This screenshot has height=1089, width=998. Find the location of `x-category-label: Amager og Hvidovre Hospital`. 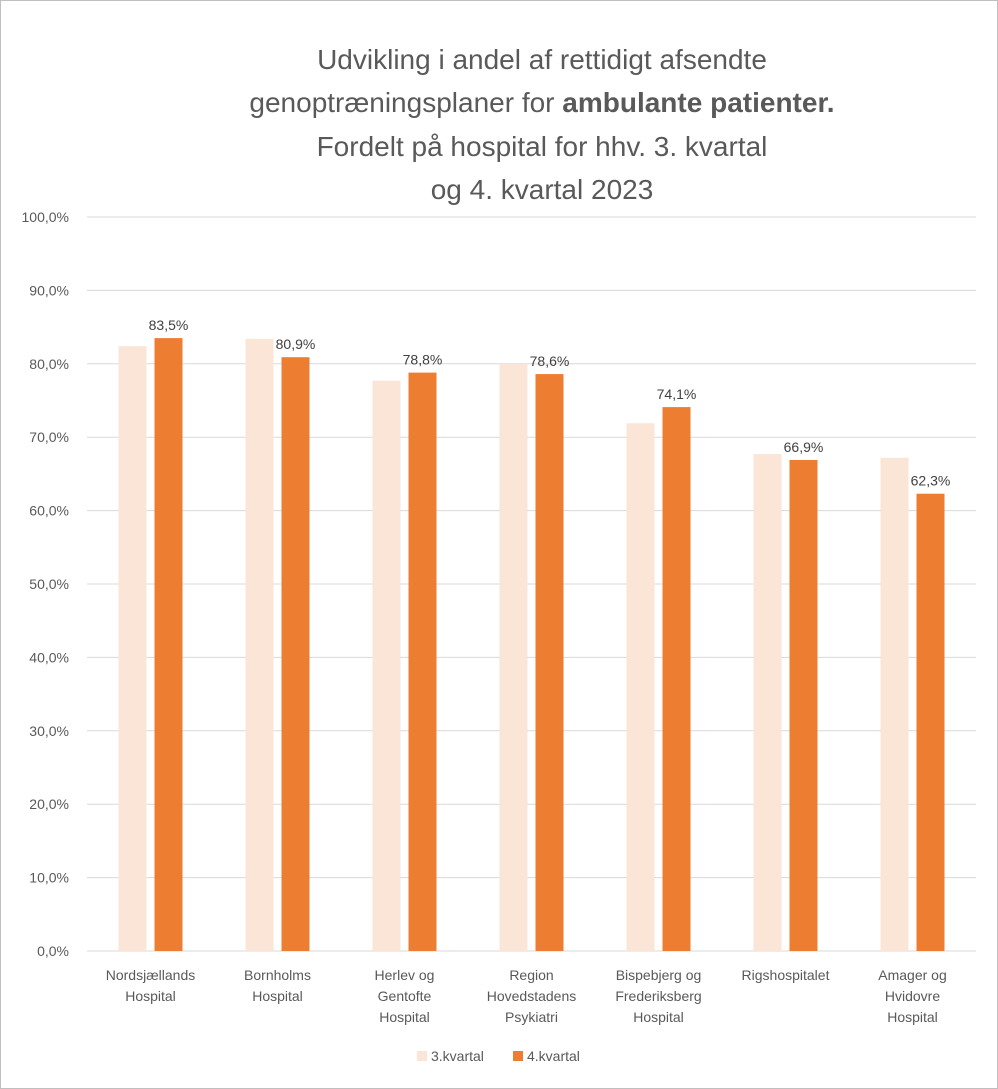

x-category-label: Amager og Hvidovre Hospital is located at coordinates (912, 996).